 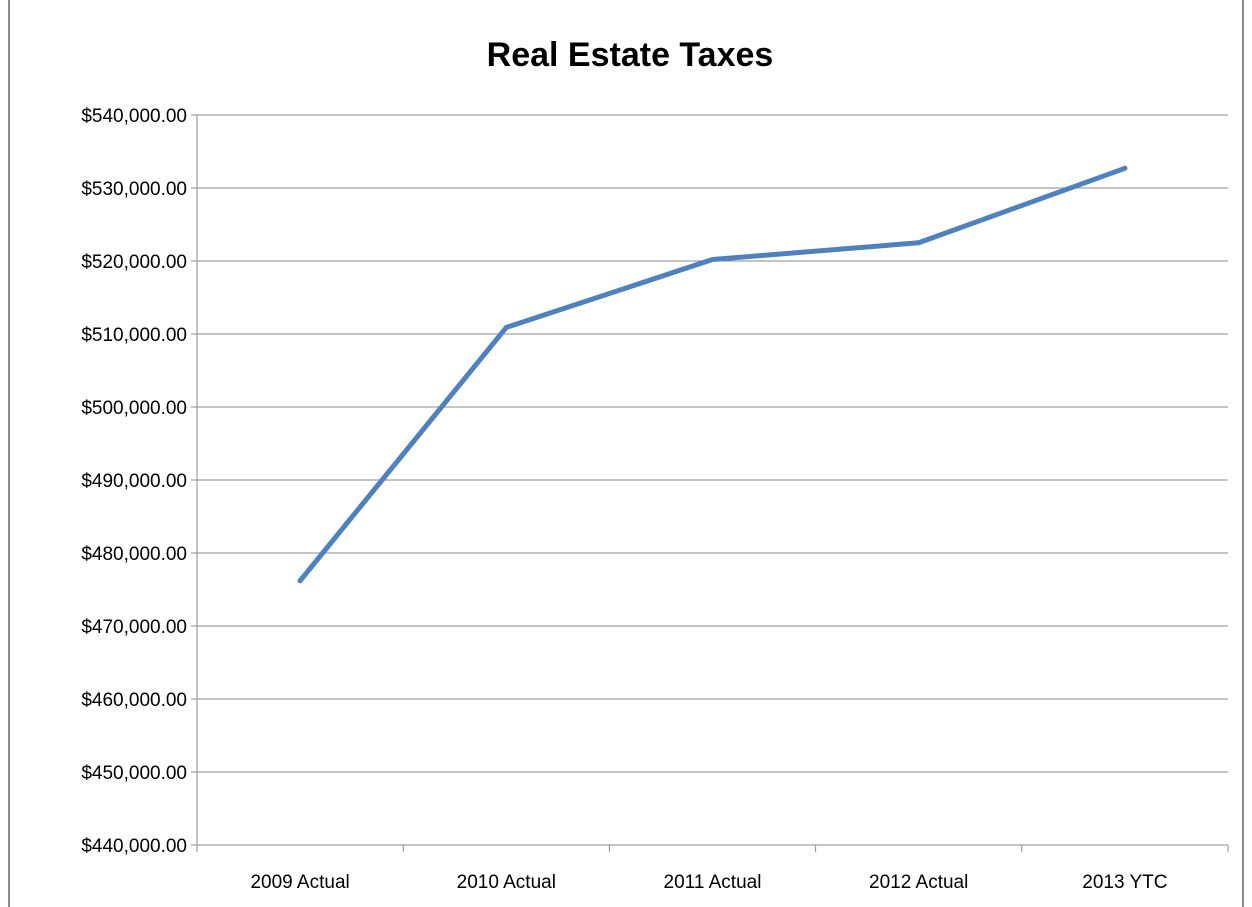 What do you see at coordinates (134, 408) in the screenshot?
I see `y-tick-label: $500,000.00` at bounding box center [134, 408].